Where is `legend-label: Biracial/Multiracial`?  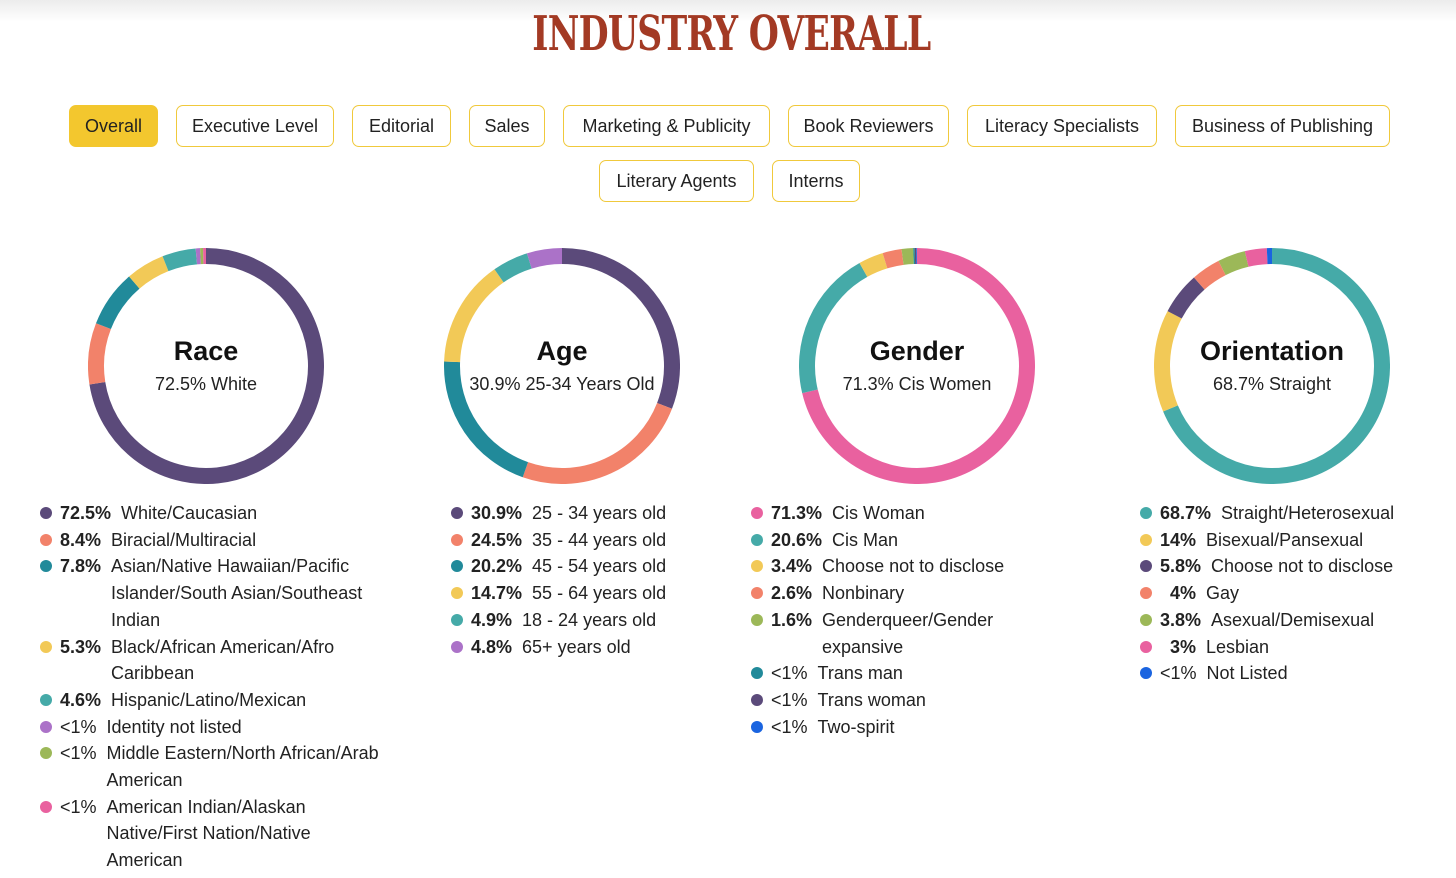
legend-label: Biracial/Multiracial is located at coordinates (184, 539).